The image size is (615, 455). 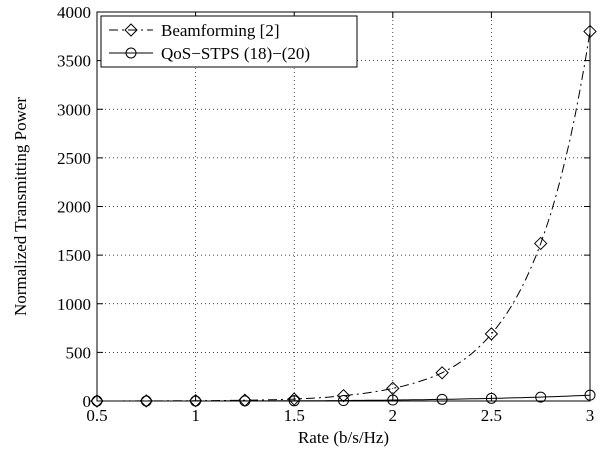 I want to click on legend-marker-diamond, so click(x=131, y=30).